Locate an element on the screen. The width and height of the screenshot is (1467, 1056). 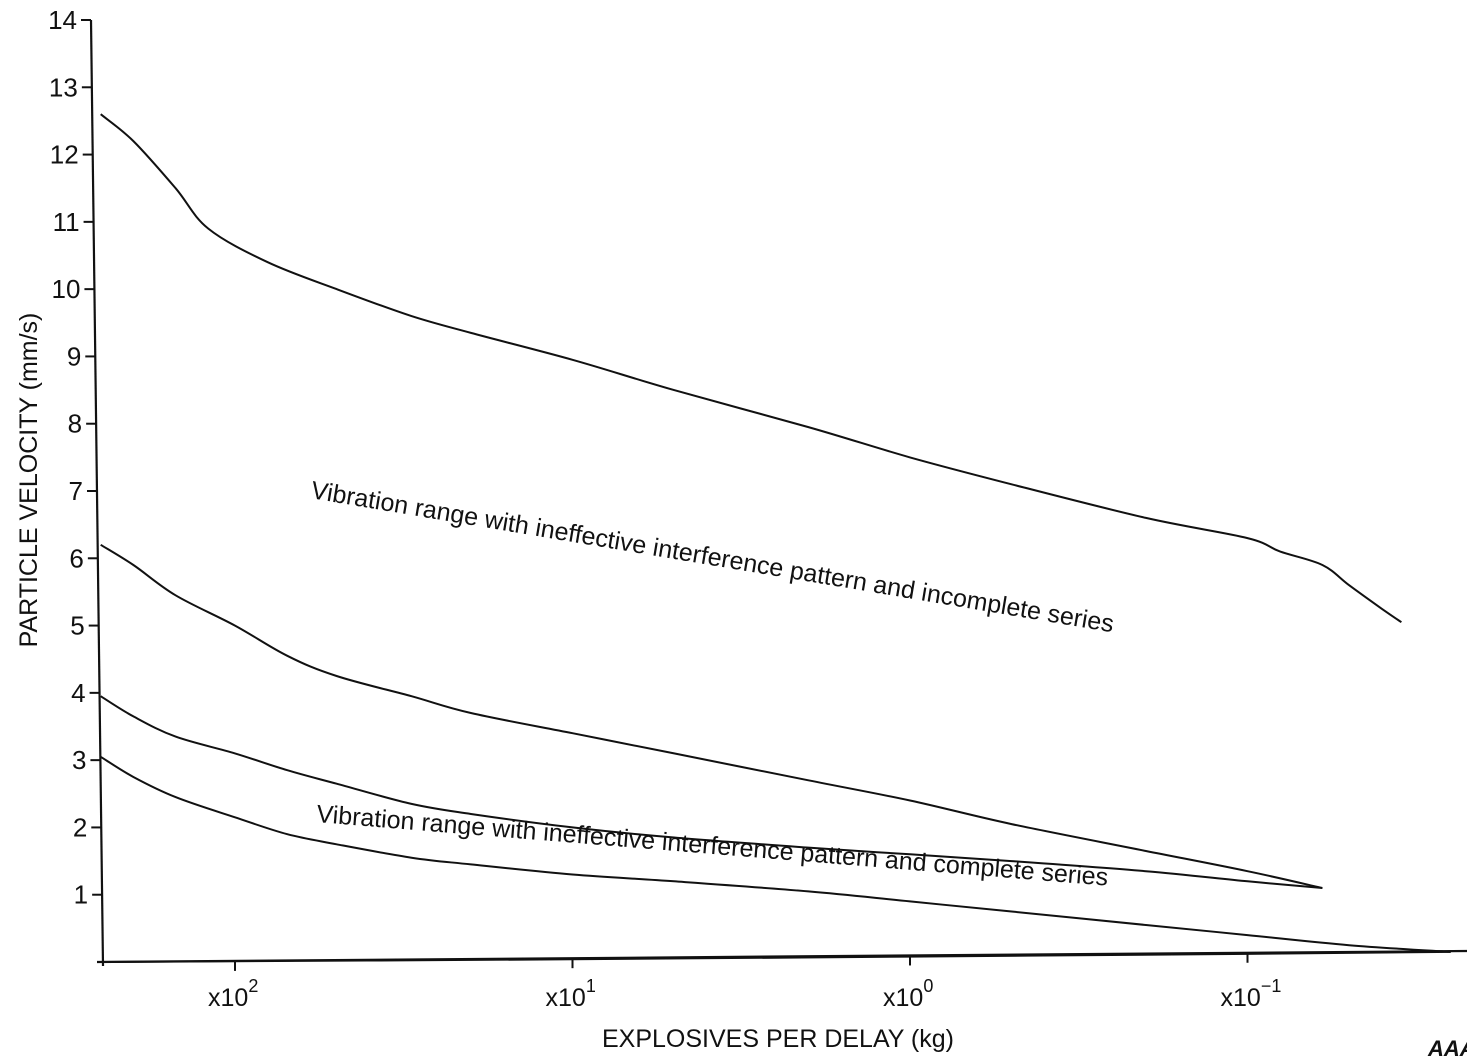
x-axis-title: EXPLOSIVES PER DELAY (kg) is located at coordinates (778, 1039).